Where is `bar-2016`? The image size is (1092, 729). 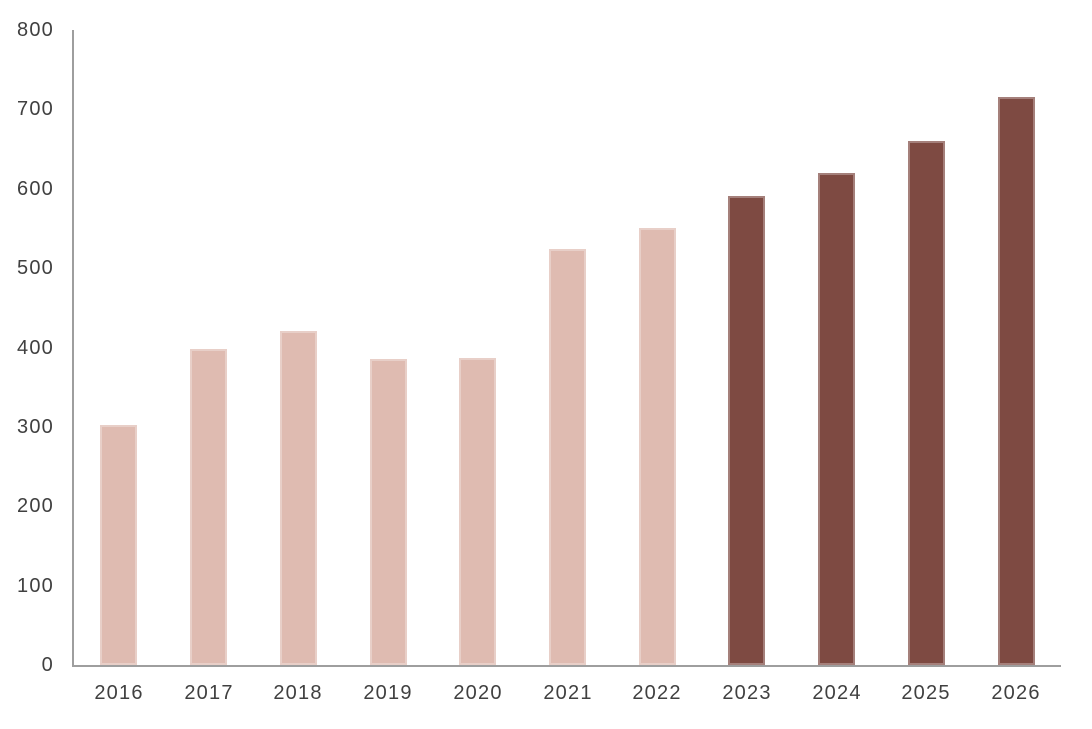
bar-2016 is located at coordinates (118, 545).